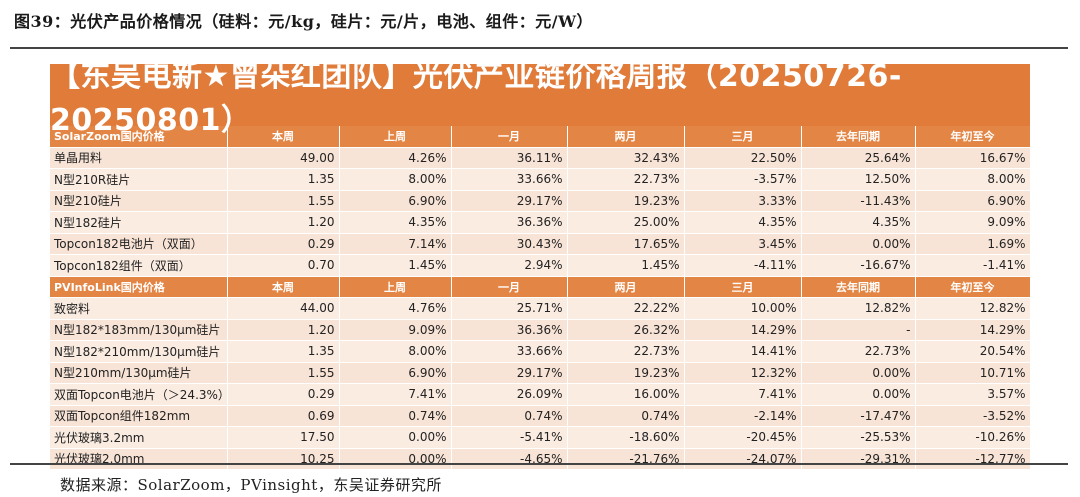 Image resolution: width=1080 pixels, height=497 pixels. What do you see at coordinates (283, 137) in the screenshot?
I see `column-header: 本周` at bounding box center [283, 137].